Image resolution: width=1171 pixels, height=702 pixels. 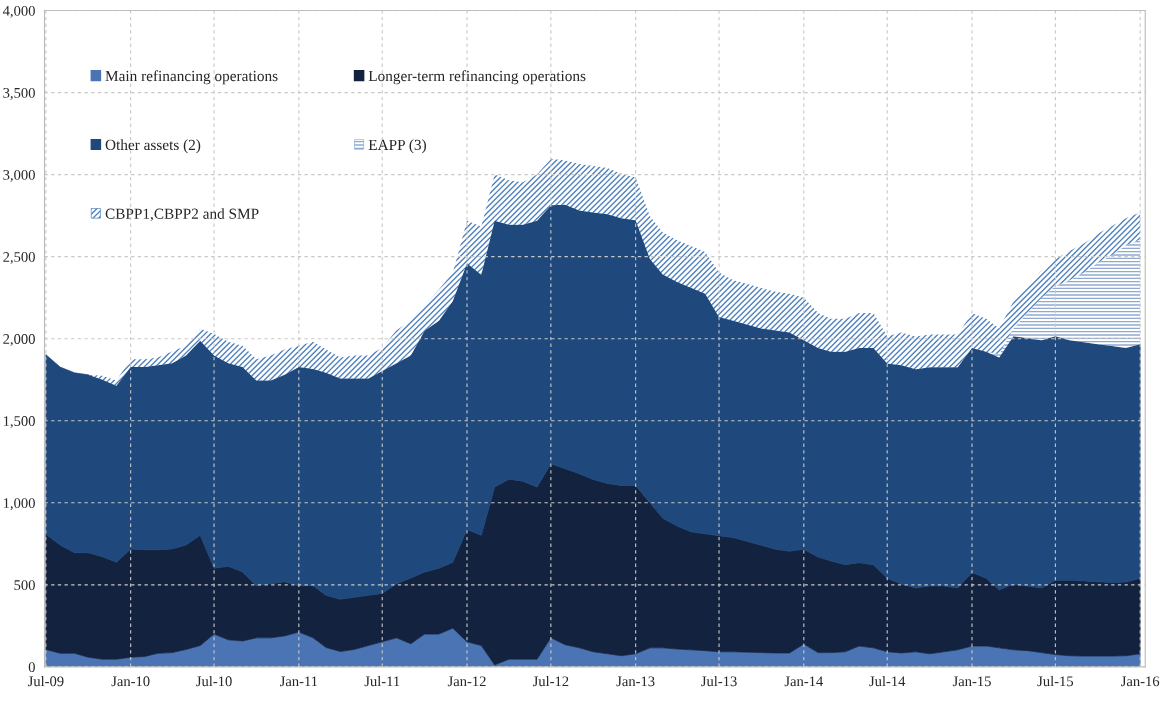 I want to click on x-tick-label: Jul-10, so click(x=214, y=681).